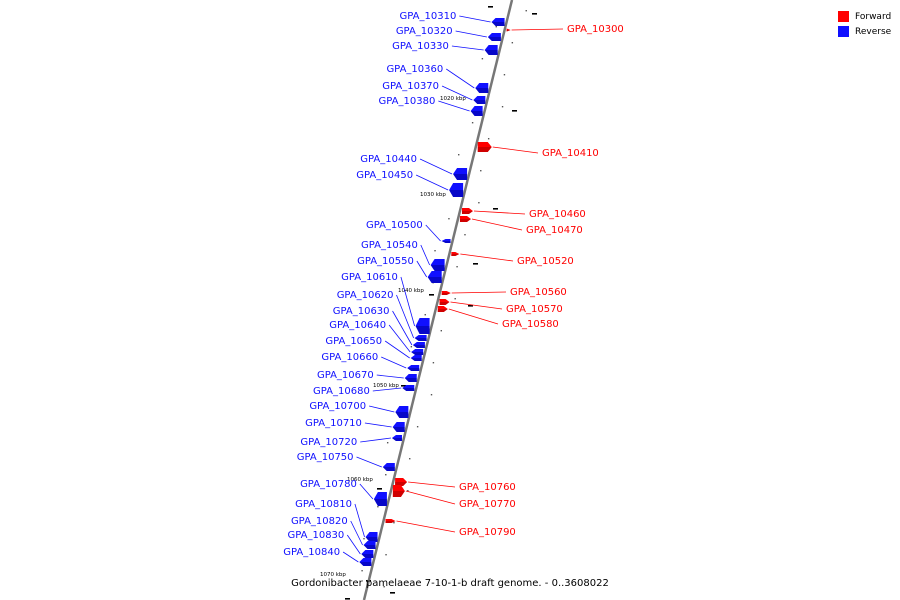 This screenshot has width=900, height=600. What do you see at coordinates (319, 521) in the screenshot?
I see `gene-label: GPA_10820` at bounding box center [319, 521].